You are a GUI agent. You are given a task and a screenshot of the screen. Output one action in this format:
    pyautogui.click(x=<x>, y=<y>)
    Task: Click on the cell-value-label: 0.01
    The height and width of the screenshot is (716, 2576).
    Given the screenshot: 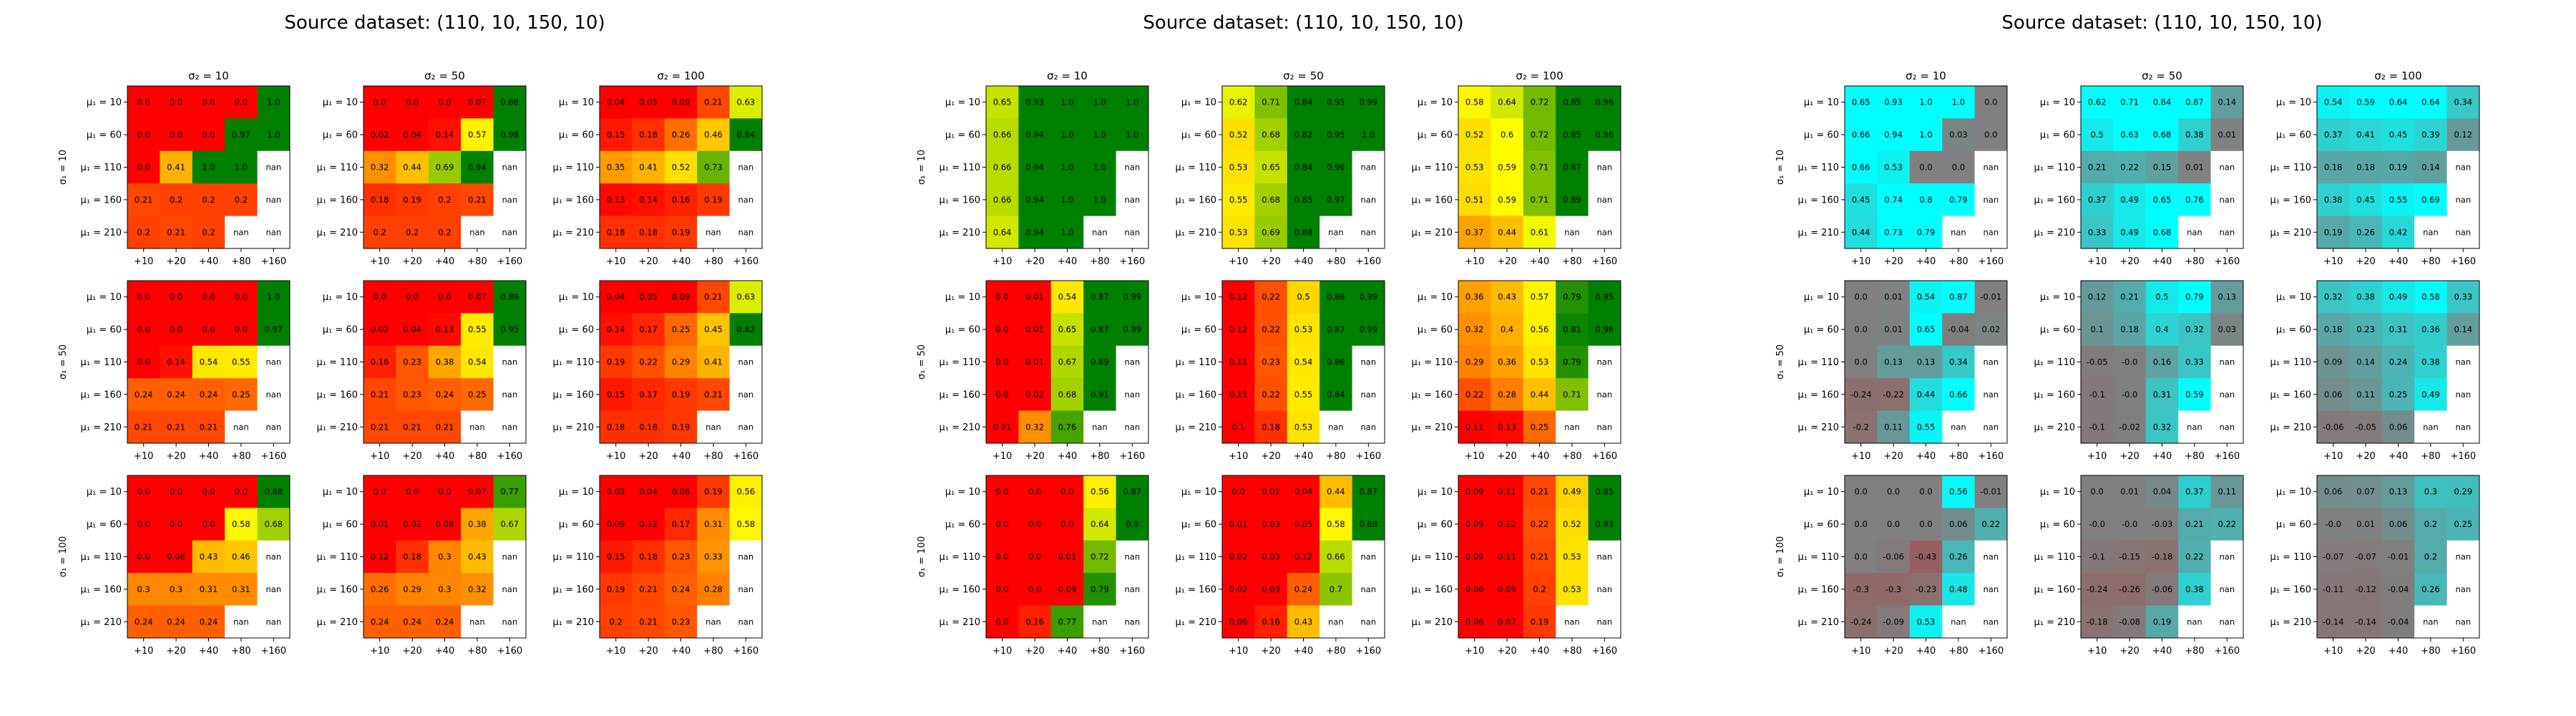 What is the action you would take?
    pyautogui.click(x=380, y=524)
    